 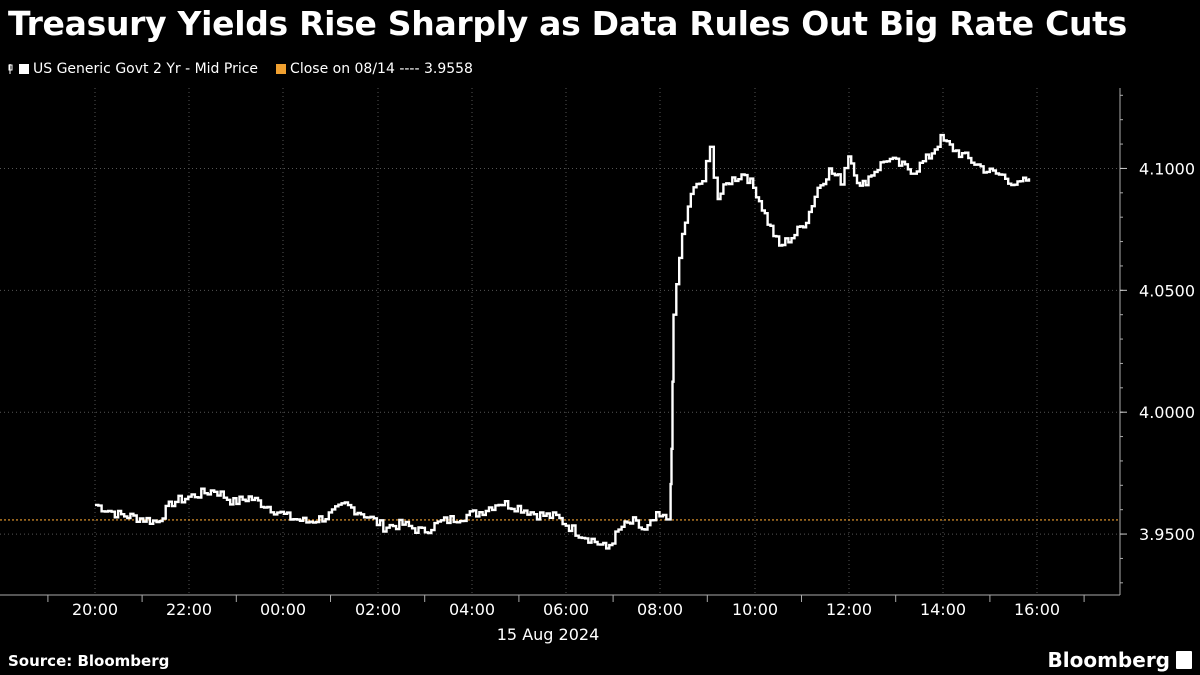 I want to click on legend-swatch-series, so click(x=24, y=69).